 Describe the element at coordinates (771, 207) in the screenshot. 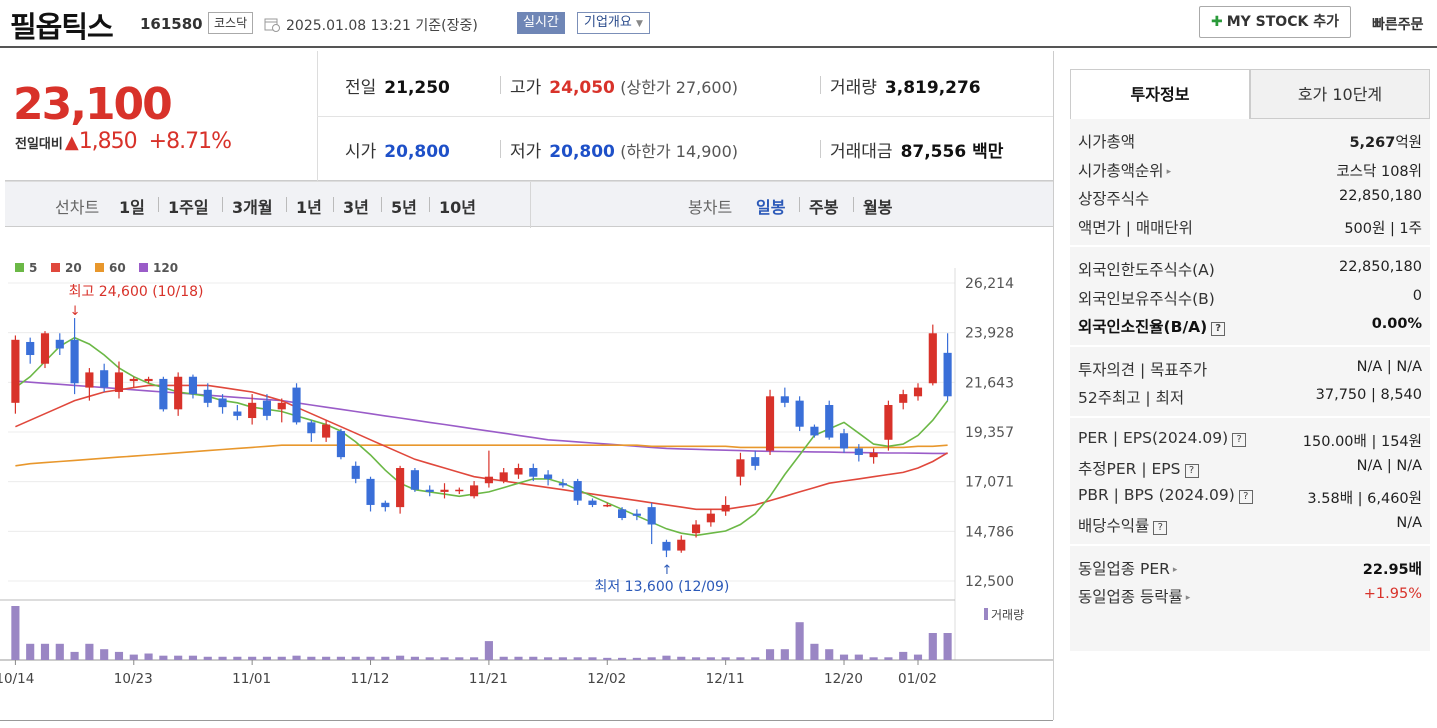

I see `candle-daily: 일봉` at that location.